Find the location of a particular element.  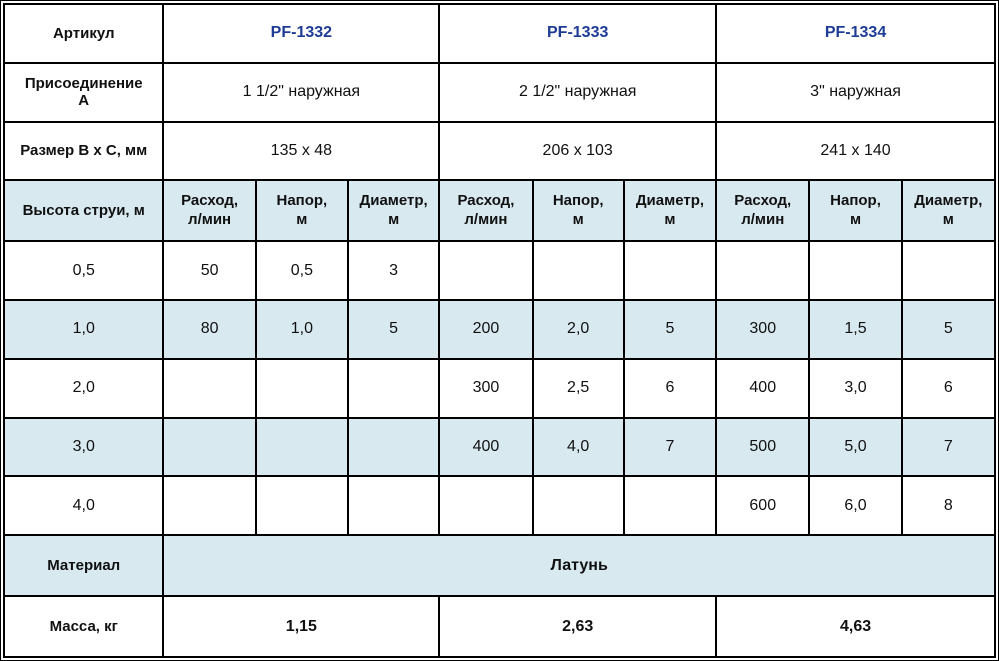

head-value: 1,5 is located at coordinates (855, 329).